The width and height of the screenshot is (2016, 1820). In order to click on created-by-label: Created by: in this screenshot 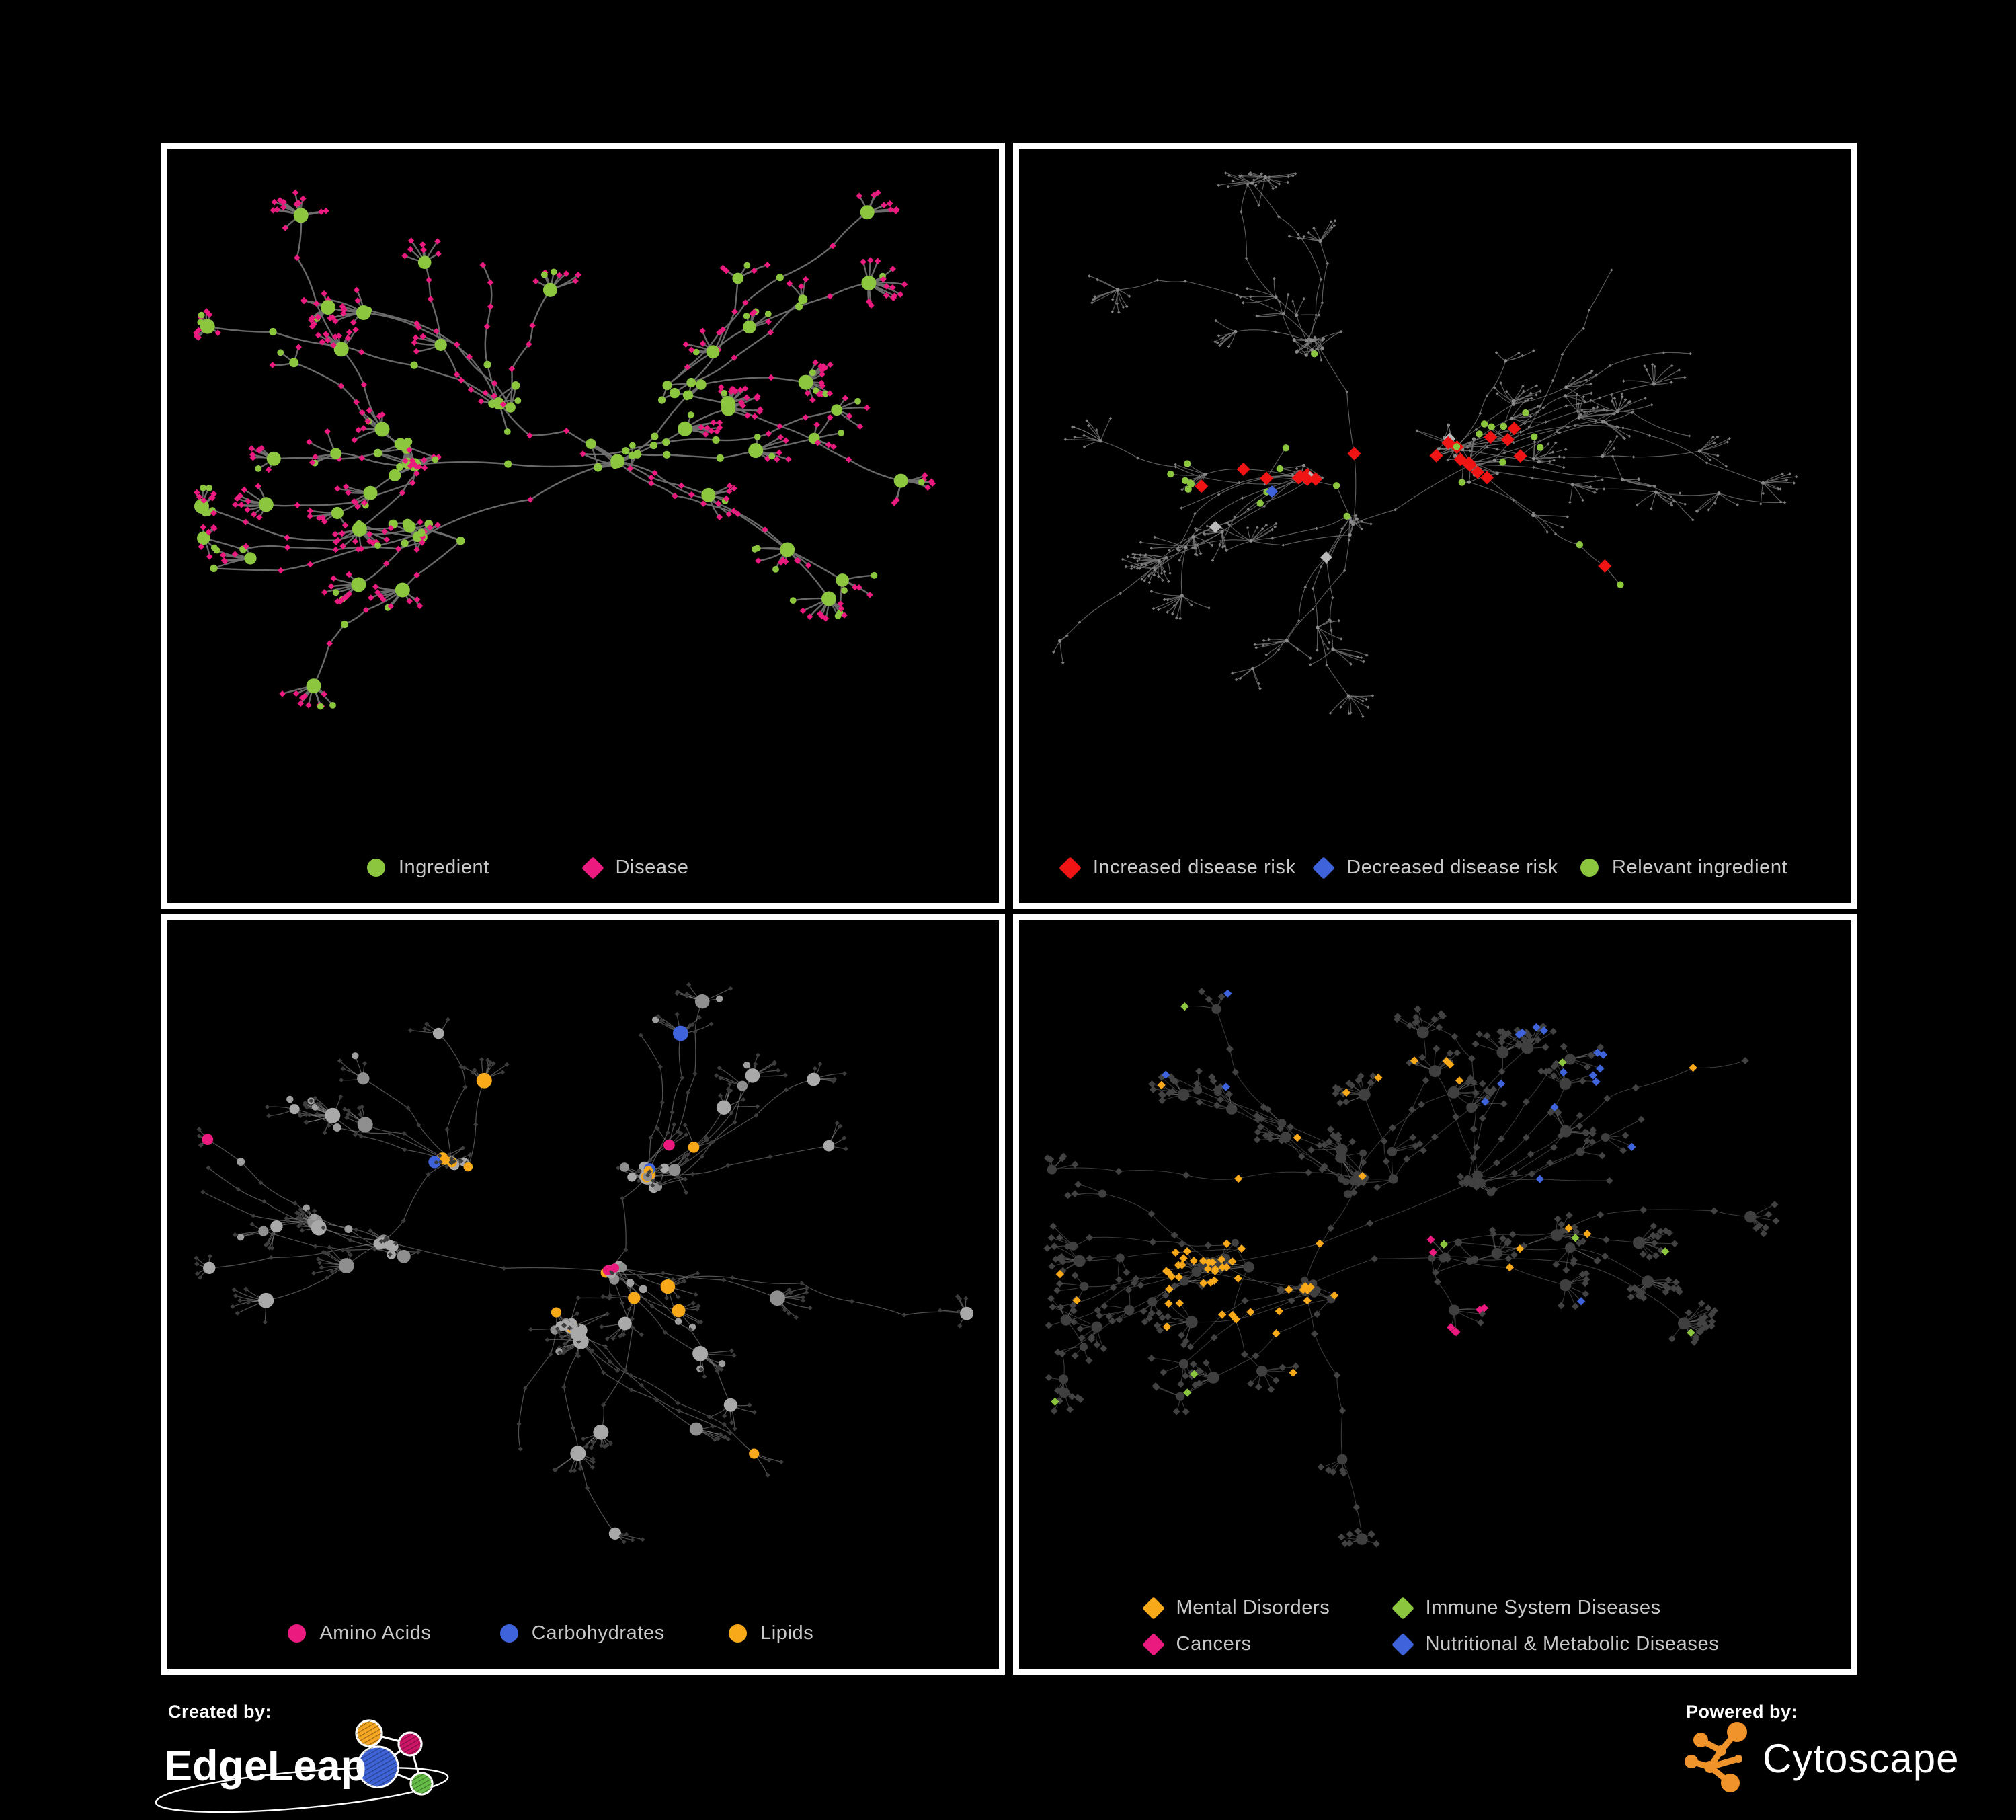, I will do `click(220, 1712)`.